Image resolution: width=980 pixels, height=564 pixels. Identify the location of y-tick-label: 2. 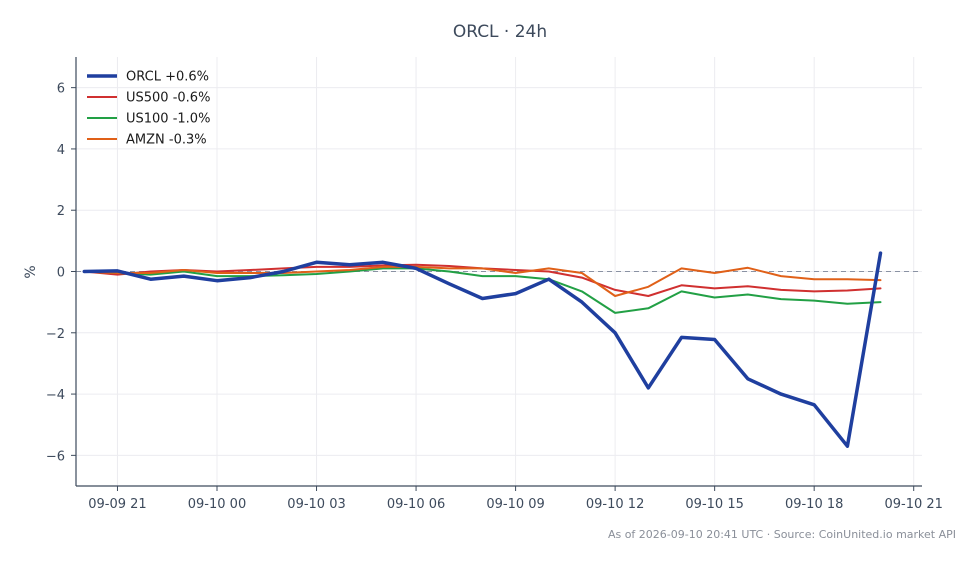
(61, 211).